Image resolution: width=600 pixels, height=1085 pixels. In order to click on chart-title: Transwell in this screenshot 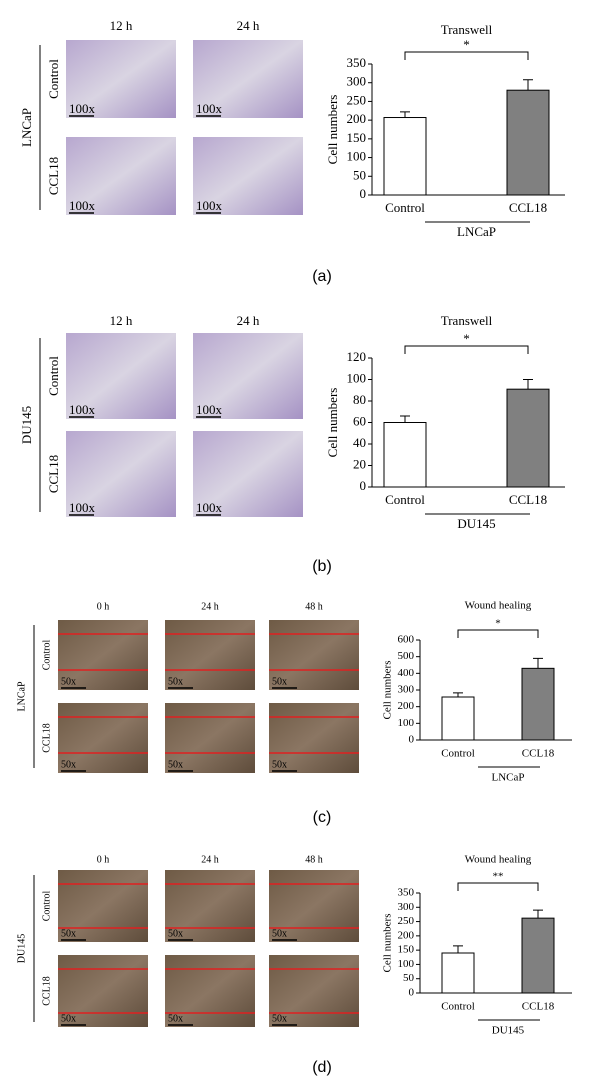, I will do `click(467, 320)`.